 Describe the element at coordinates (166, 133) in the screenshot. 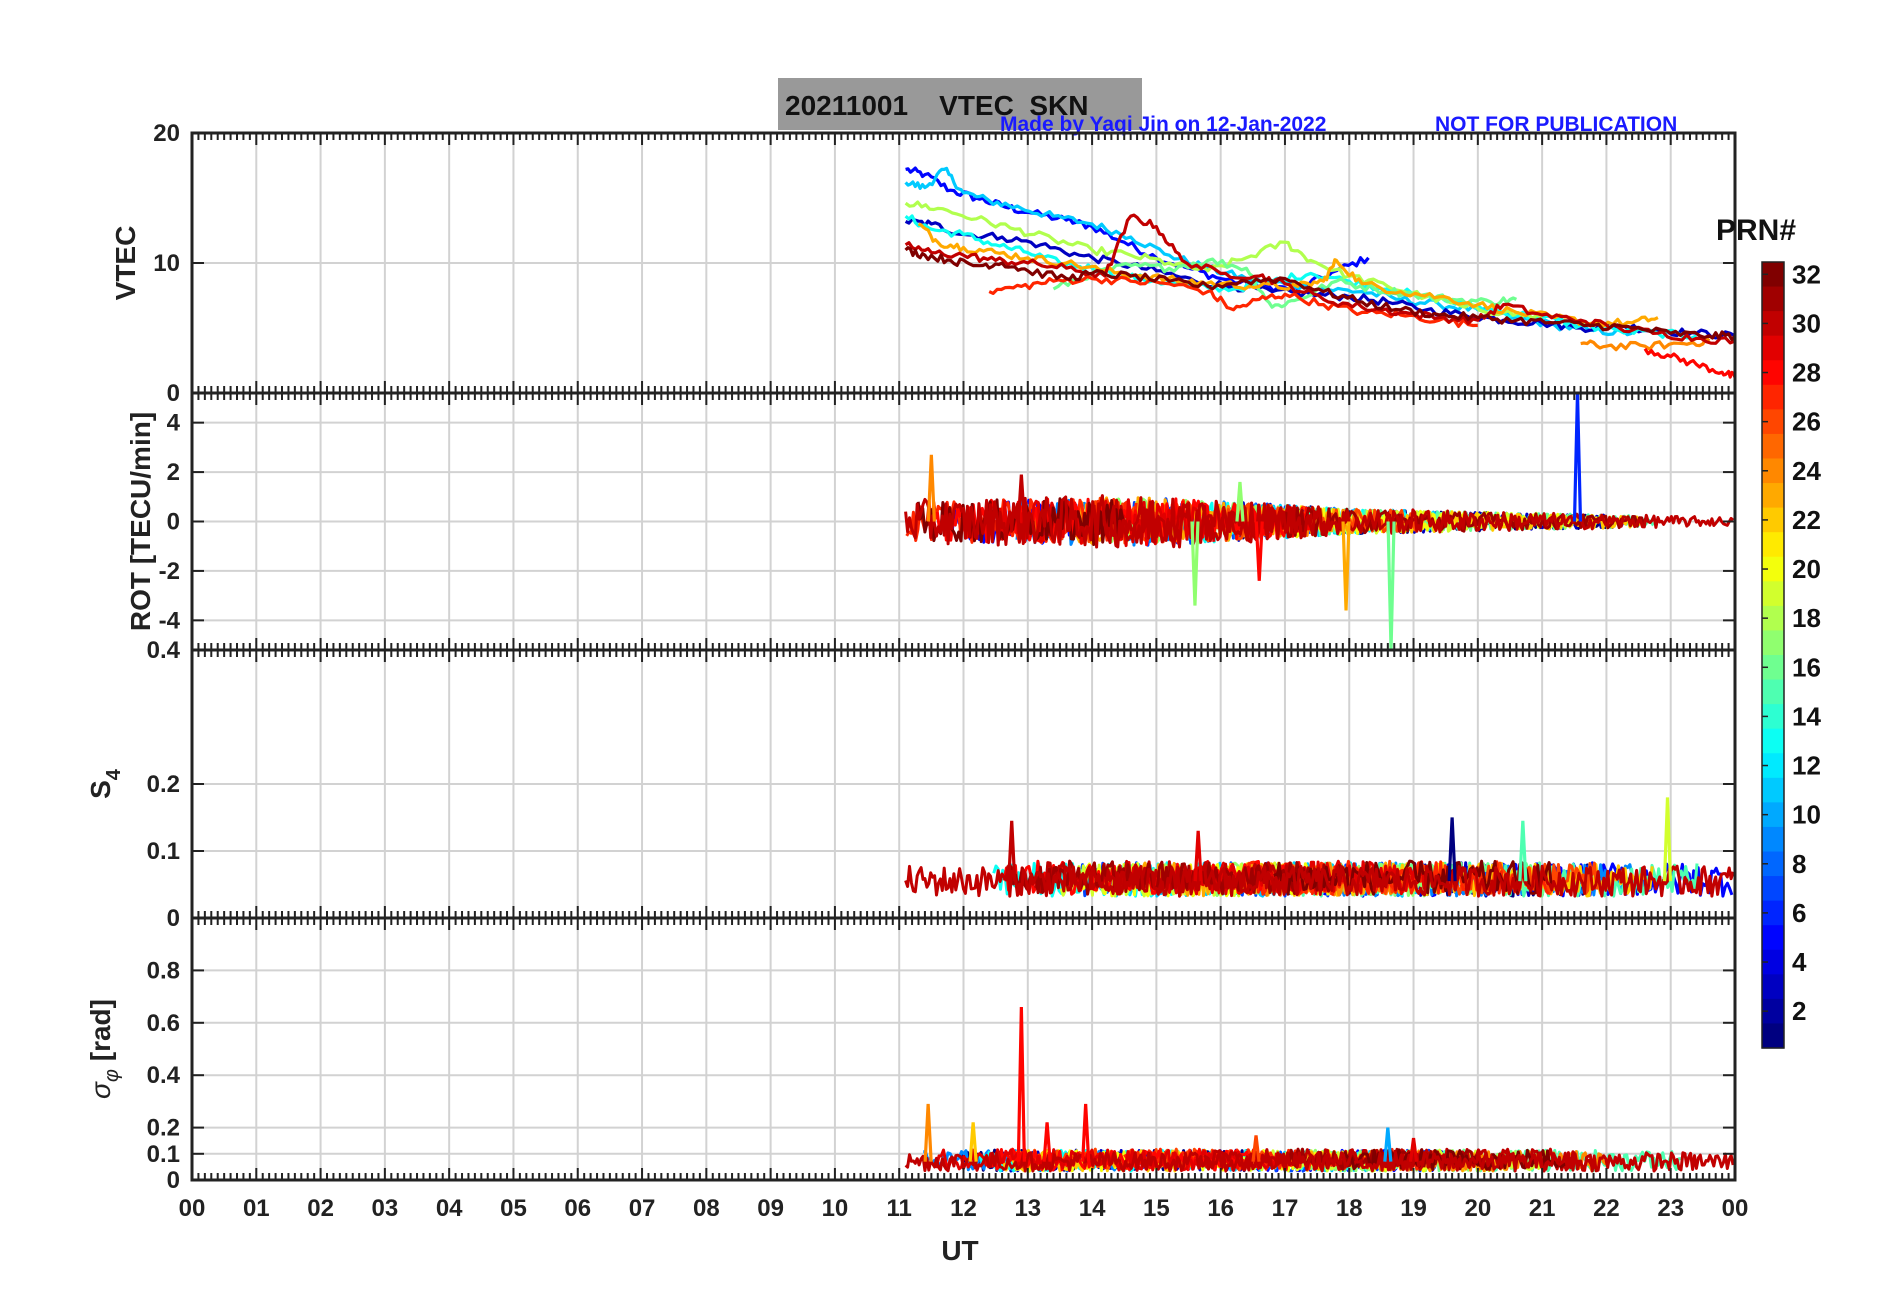

I see `y-tick-label: 20` at that location.